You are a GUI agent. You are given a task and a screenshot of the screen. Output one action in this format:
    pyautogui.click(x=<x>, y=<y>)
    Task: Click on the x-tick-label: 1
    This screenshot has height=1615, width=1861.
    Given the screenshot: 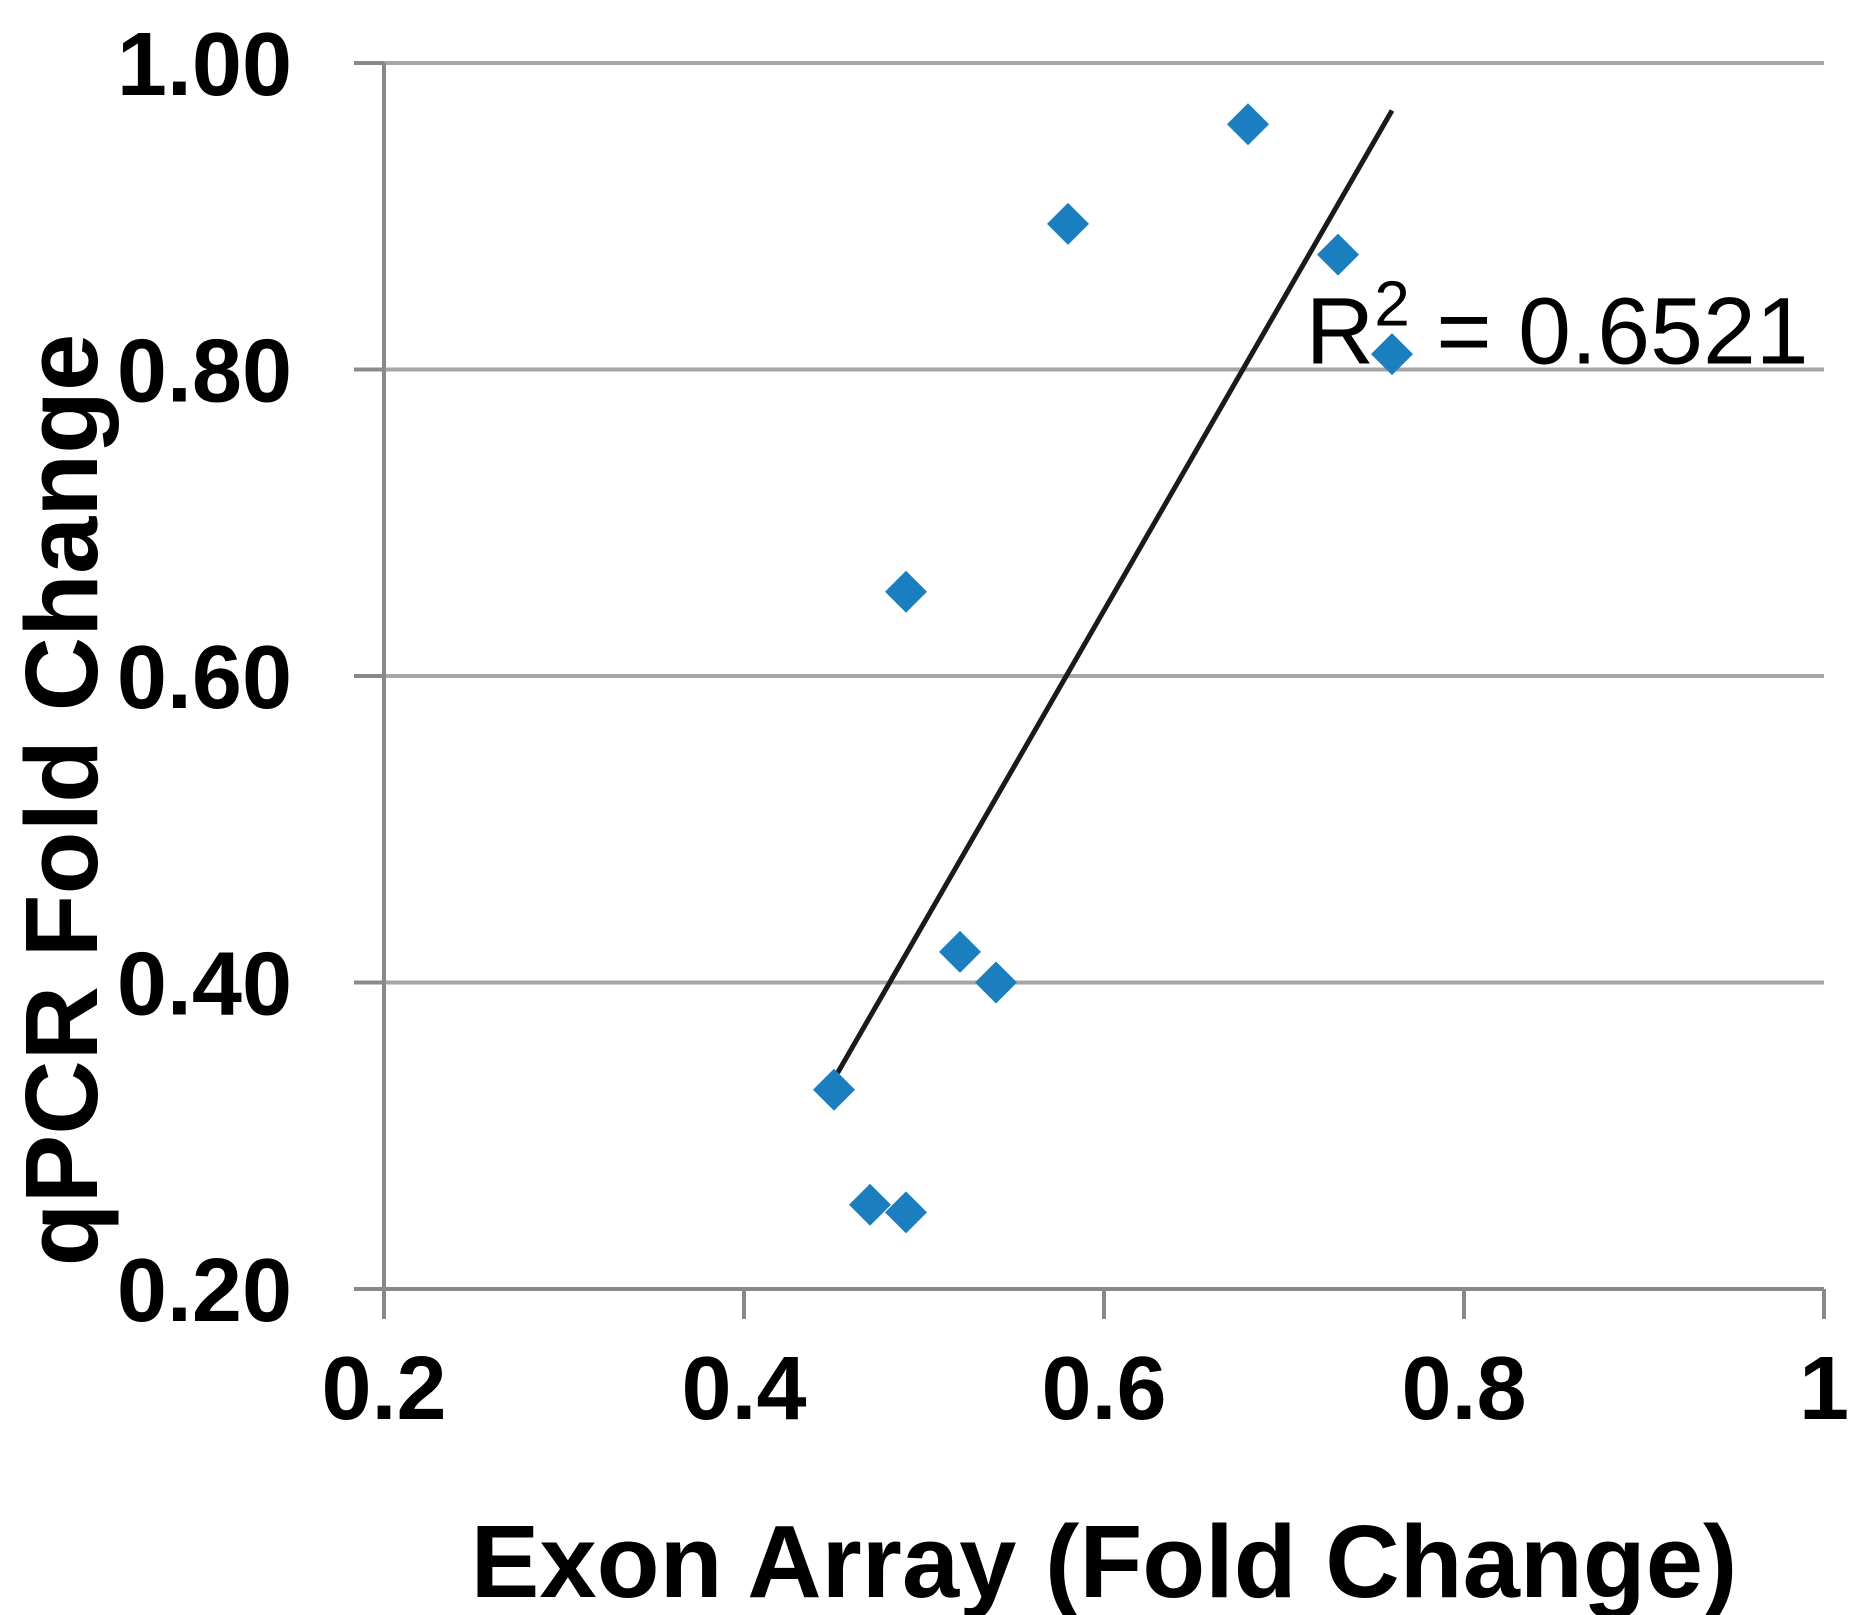 What is the action you would take?
    pyautogui.click(x=1824, y=1389)
    